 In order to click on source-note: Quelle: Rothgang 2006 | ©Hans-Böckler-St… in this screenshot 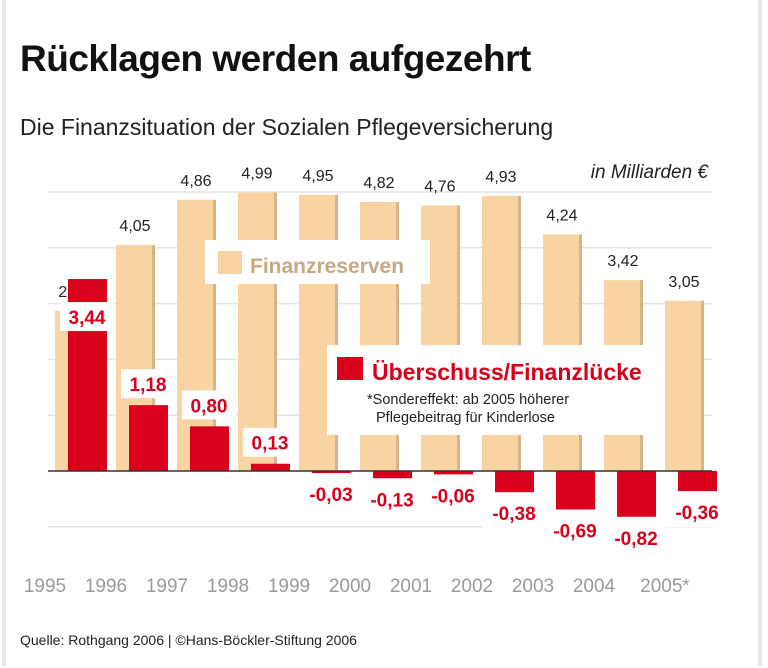, I will do `click(188, 640)`.